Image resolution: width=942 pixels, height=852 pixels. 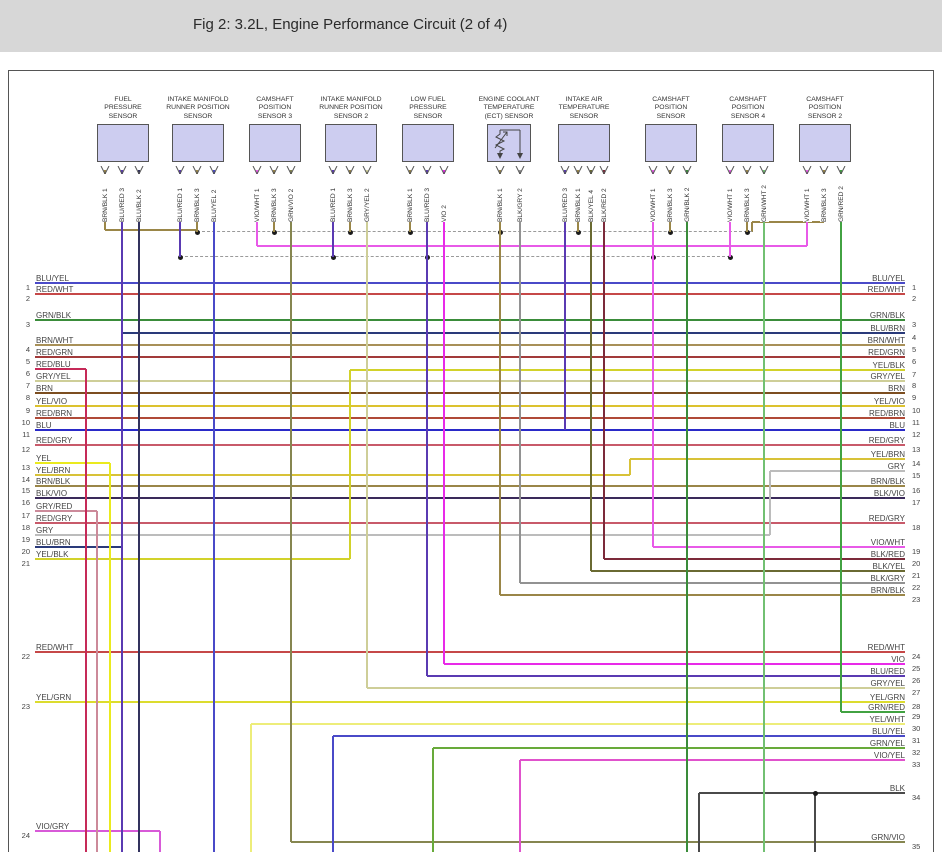 What do you see at coordinates (428, 107) in the screenshot?
I see `sensor-caption: LOW FUEL PRESSURE SENSOR` at bounding box center [428, 107].